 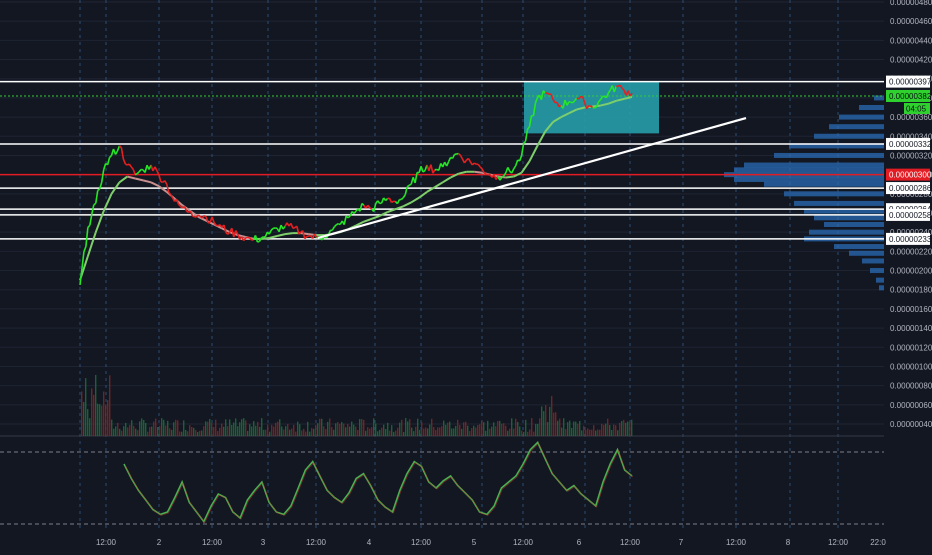 I want to click on level-tag: 0.00000332, so click(x=909, y=144).